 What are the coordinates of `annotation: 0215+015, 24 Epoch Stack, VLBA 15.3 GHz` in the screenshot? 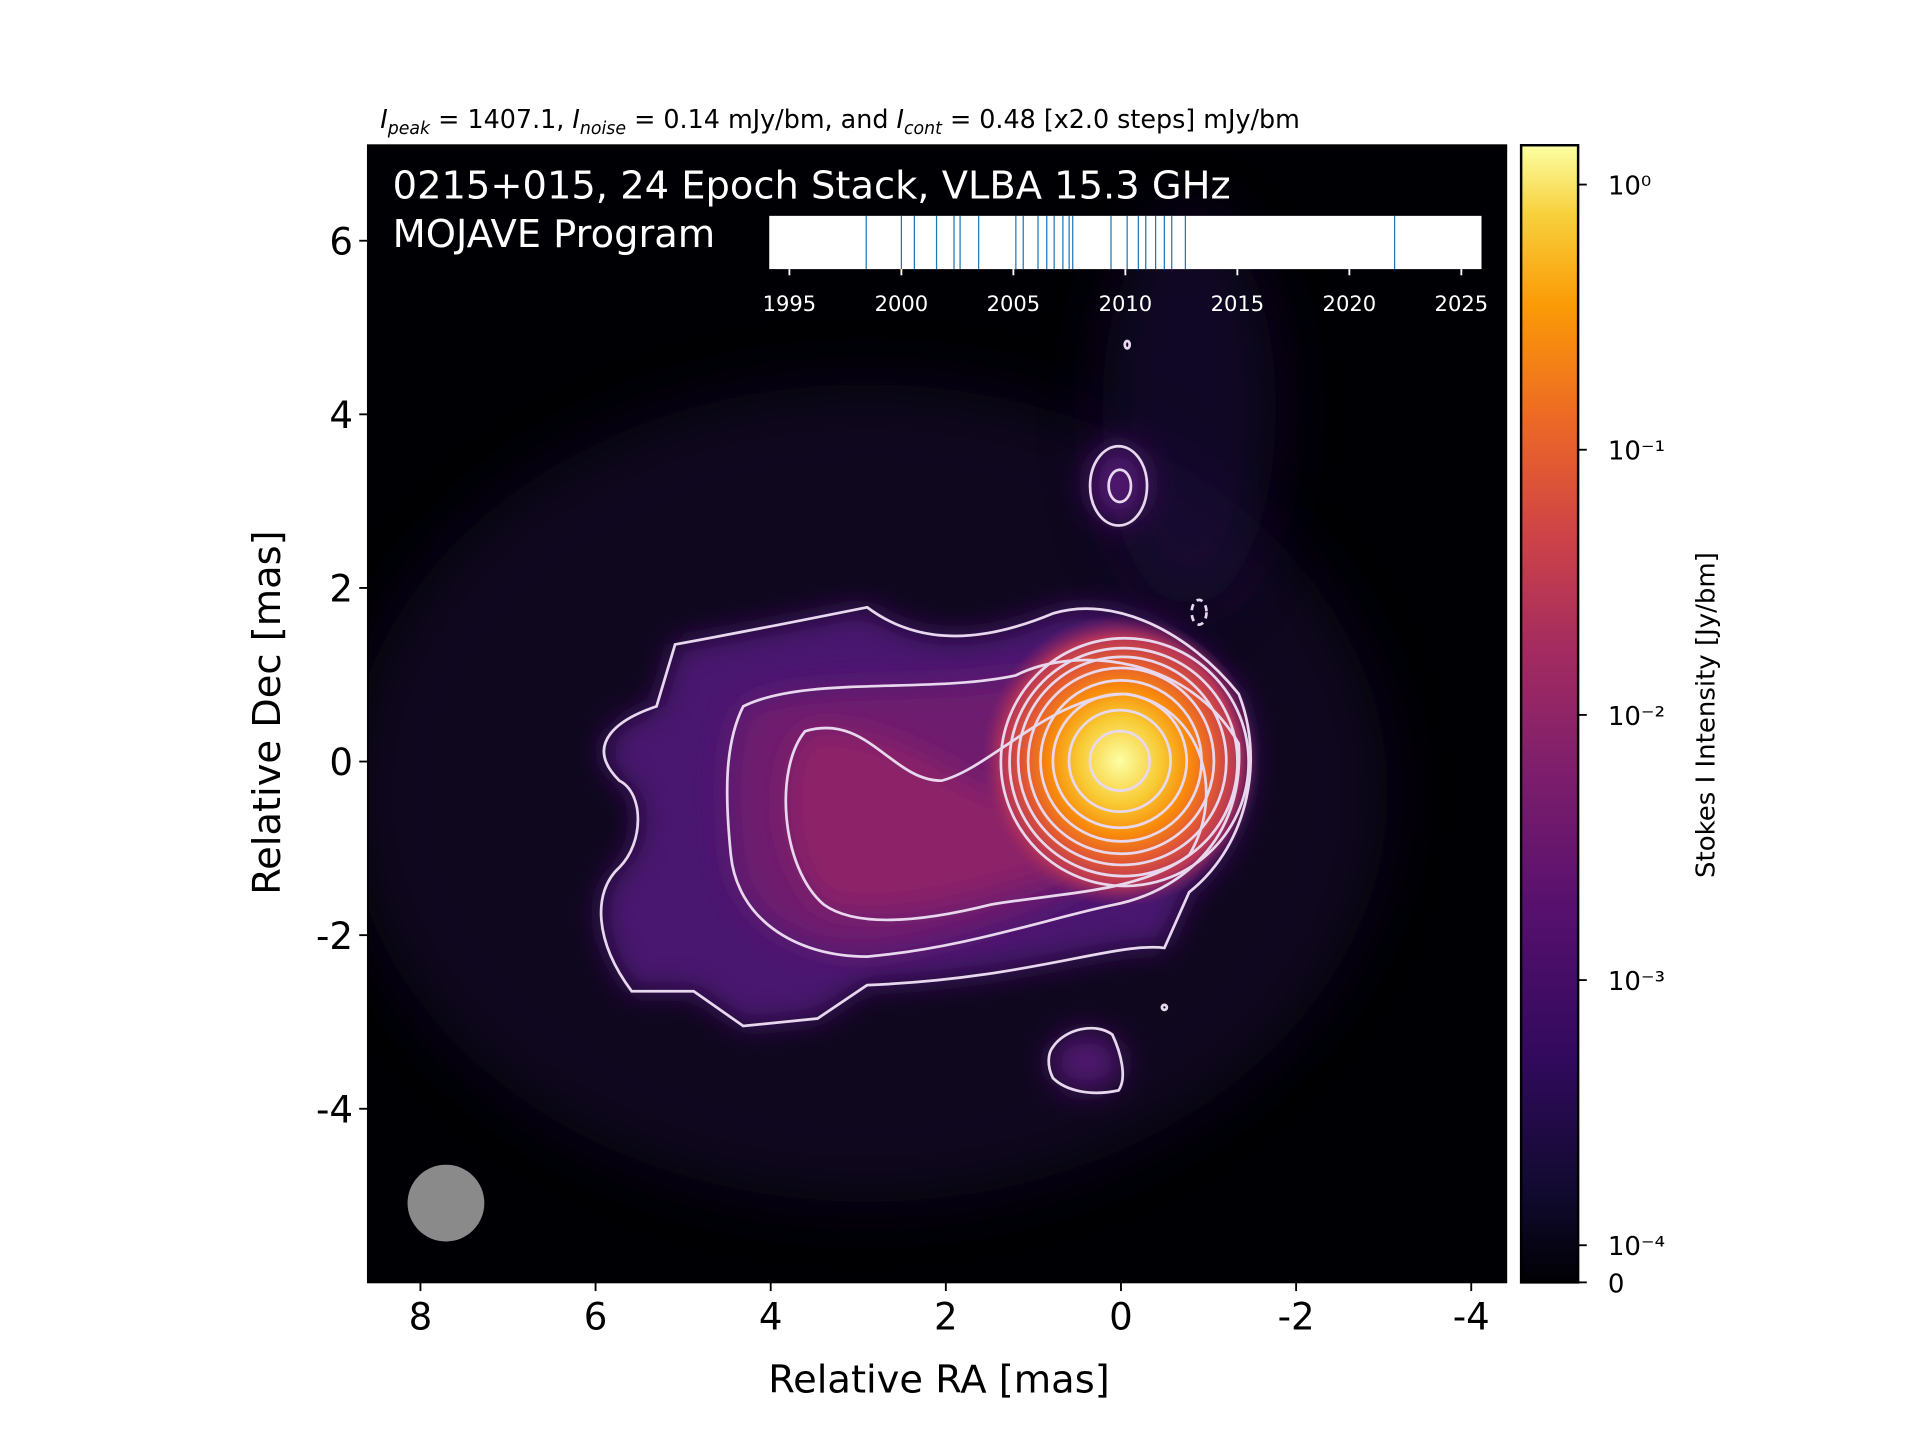 It's located at (812, 186).